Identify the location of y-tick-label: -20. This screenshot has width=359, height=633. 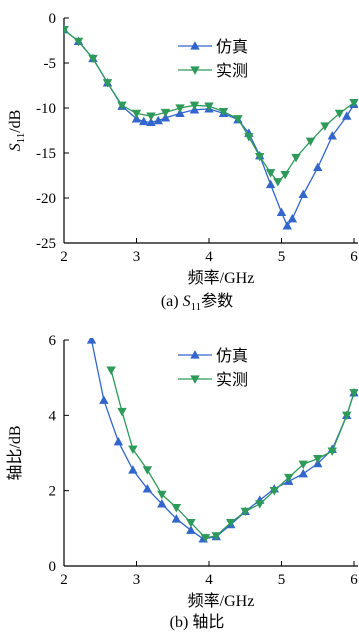
(46, 199).